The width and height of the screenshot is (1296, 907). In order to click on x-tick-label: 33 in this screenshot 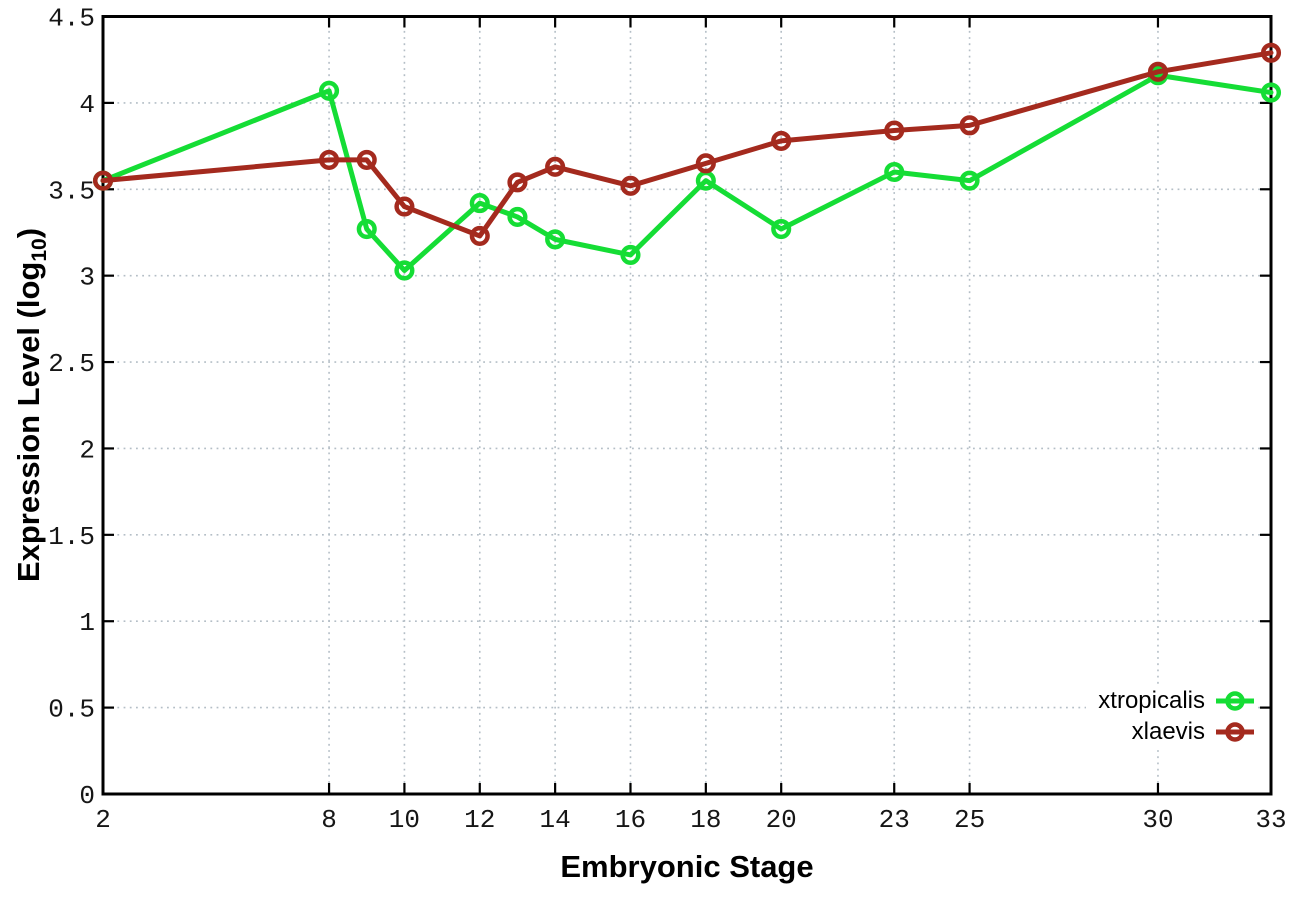, I will do `click(1270, 820)`.